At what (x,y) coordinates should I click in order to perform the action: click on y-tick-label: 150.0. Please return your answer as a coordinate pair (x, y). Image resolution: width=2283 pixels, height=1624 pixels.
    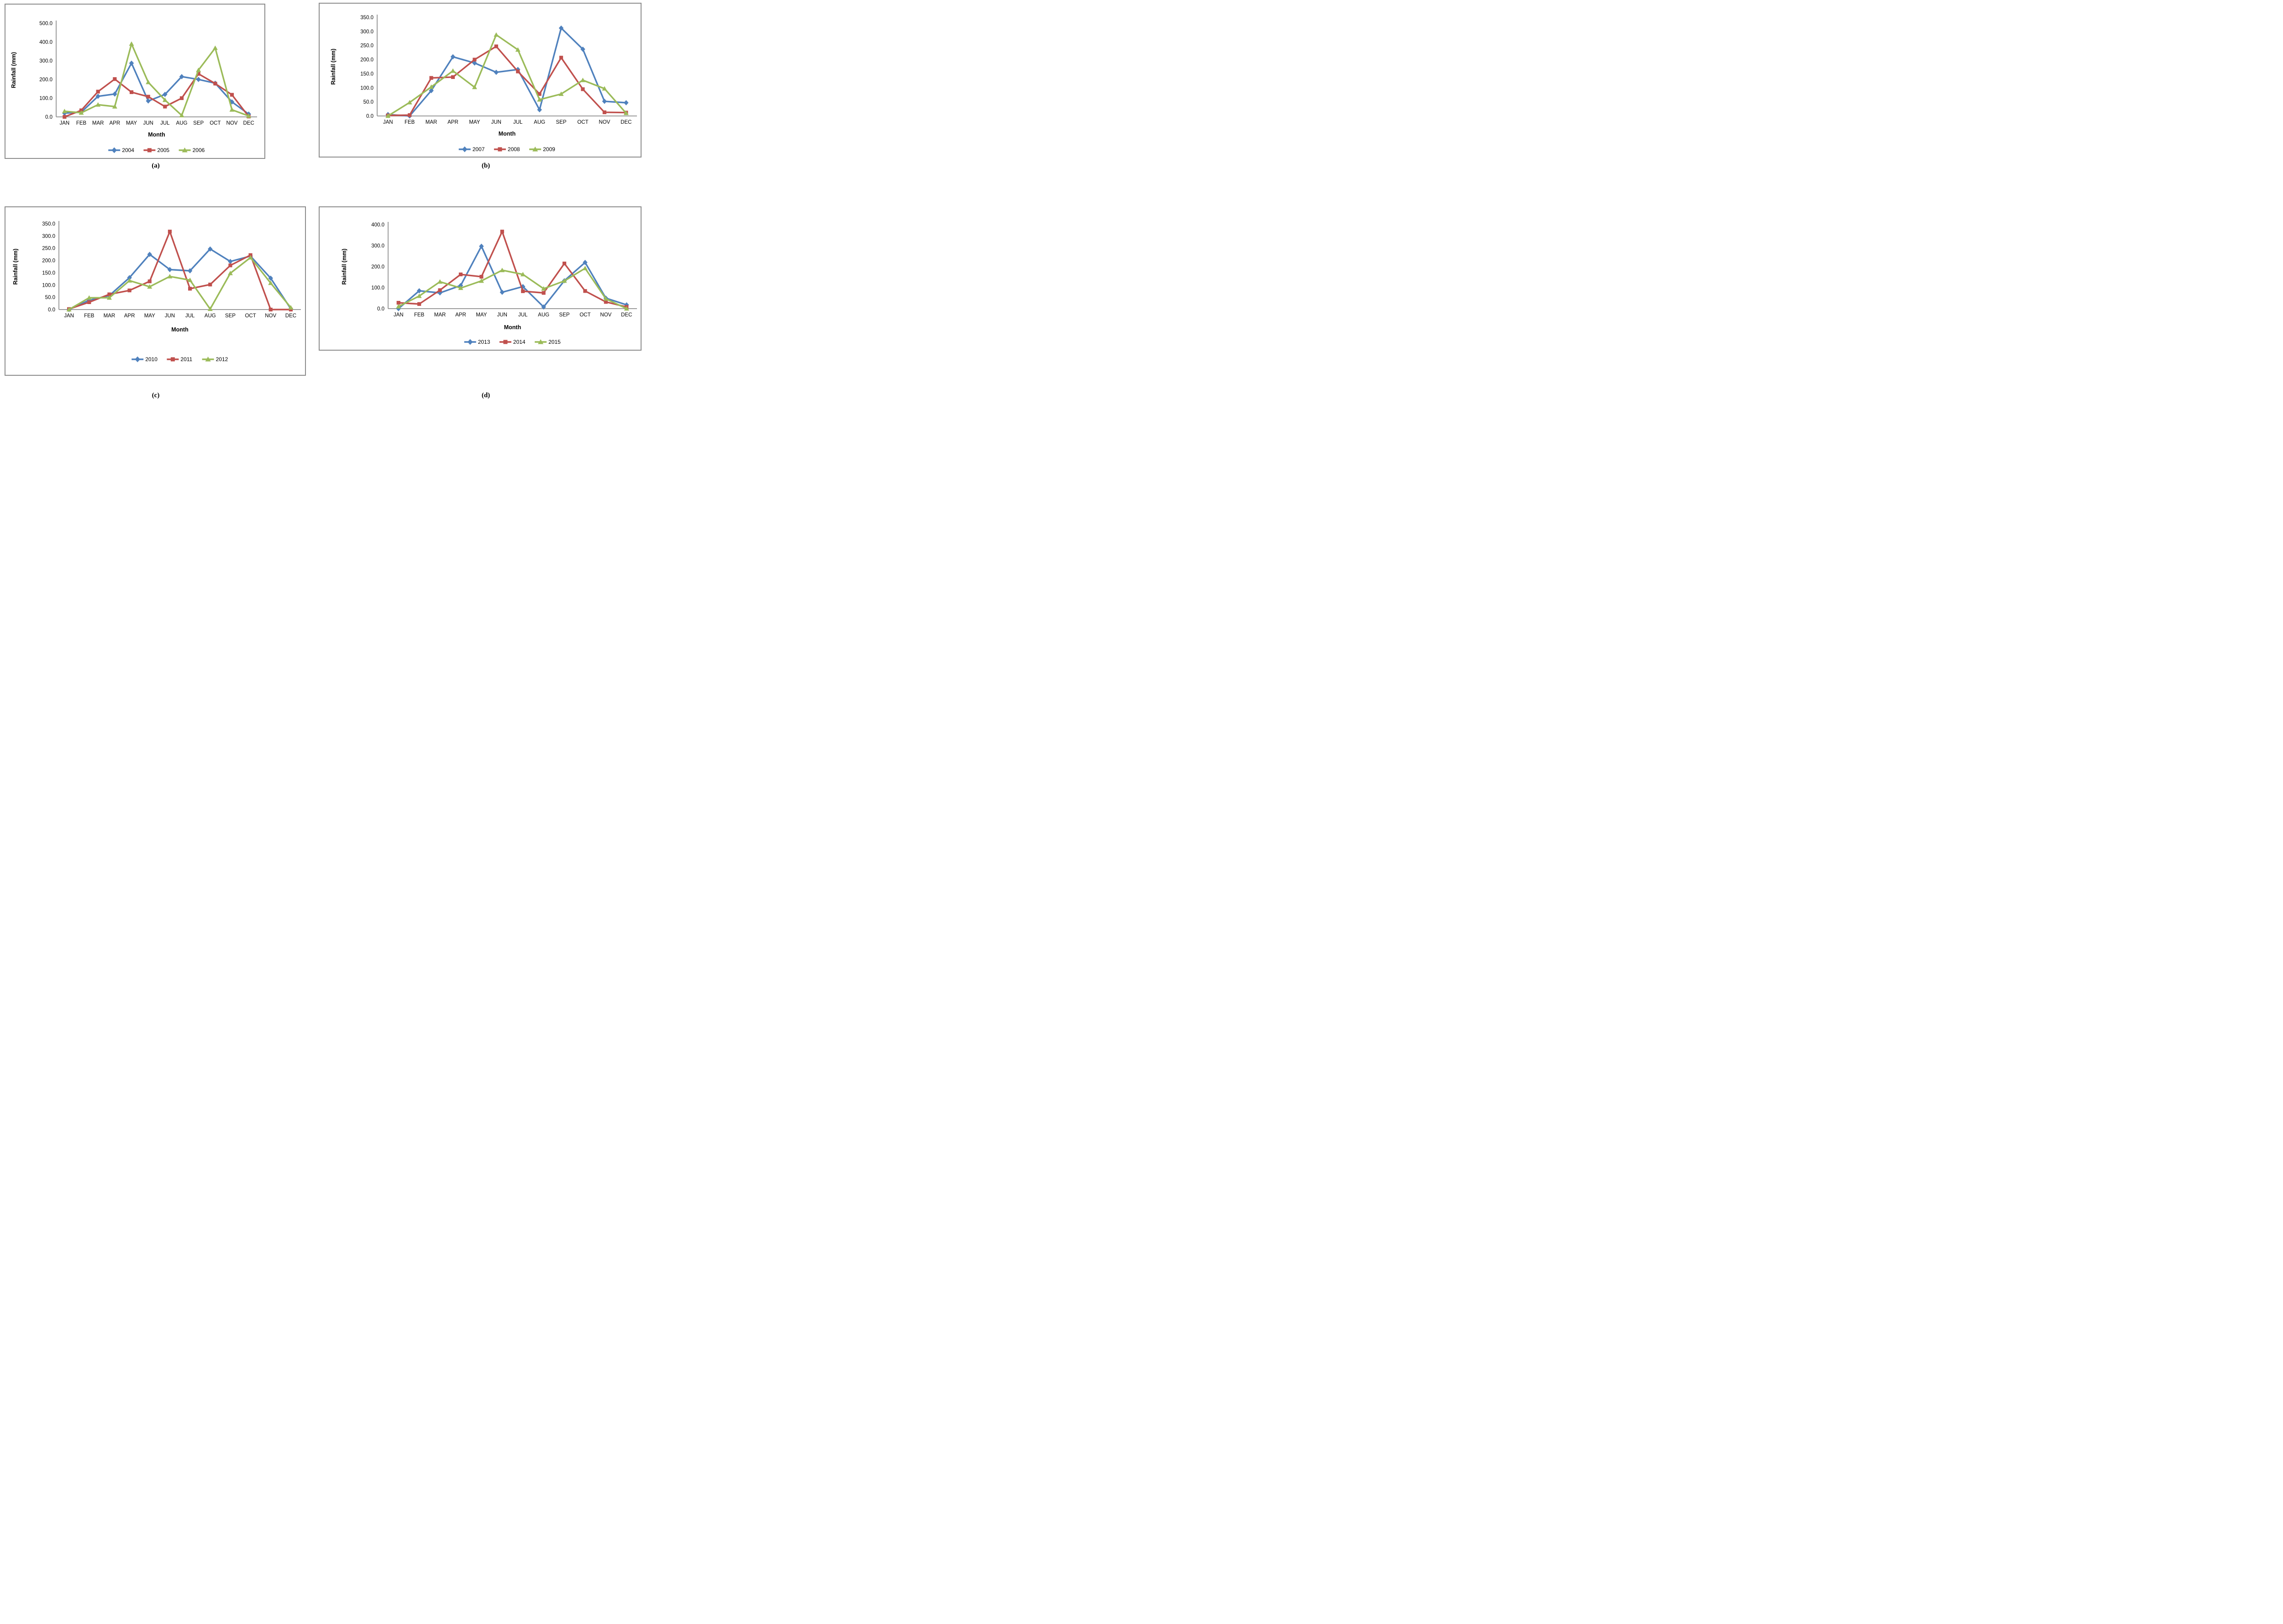
    Looking at the image, I should click on (48, 273).